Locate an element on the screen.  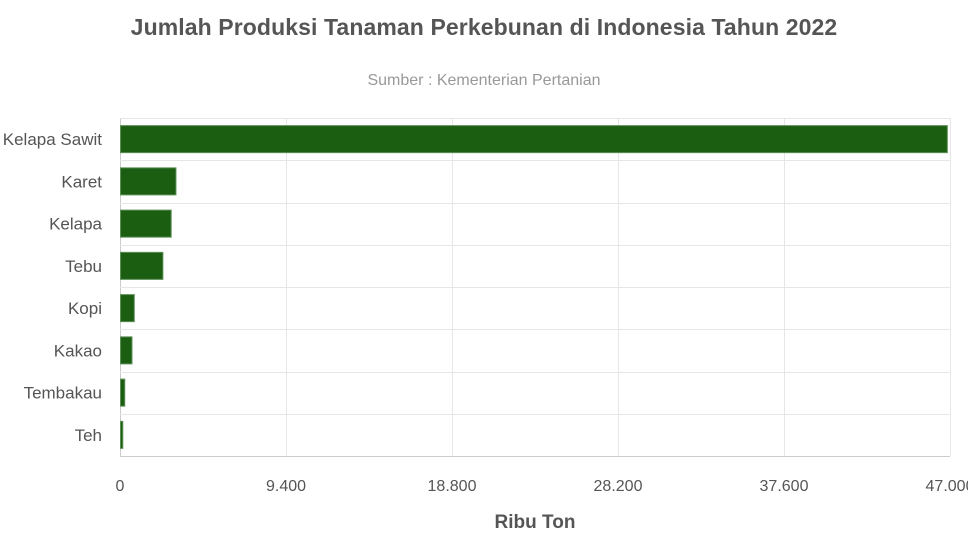
category-label: Kelapa Sawit is located at coordinates (53, 139).